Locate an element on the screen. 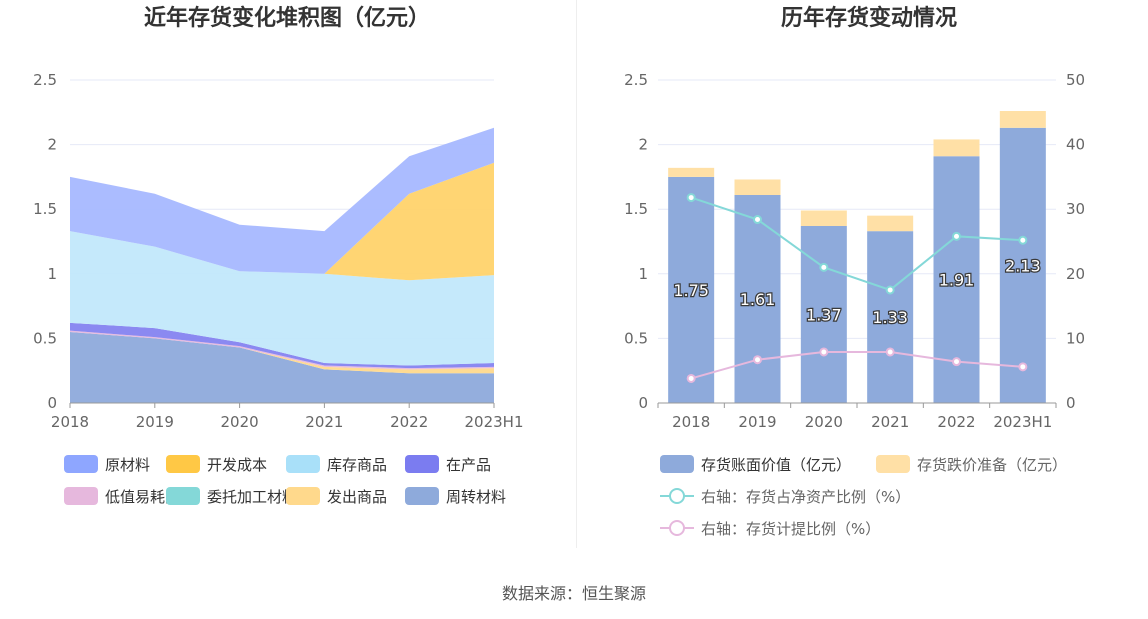 Image resolution: width=1148 pixels, height=619 pixels. legend-label: 低值易耗品 is located at coordinates (142, 497).